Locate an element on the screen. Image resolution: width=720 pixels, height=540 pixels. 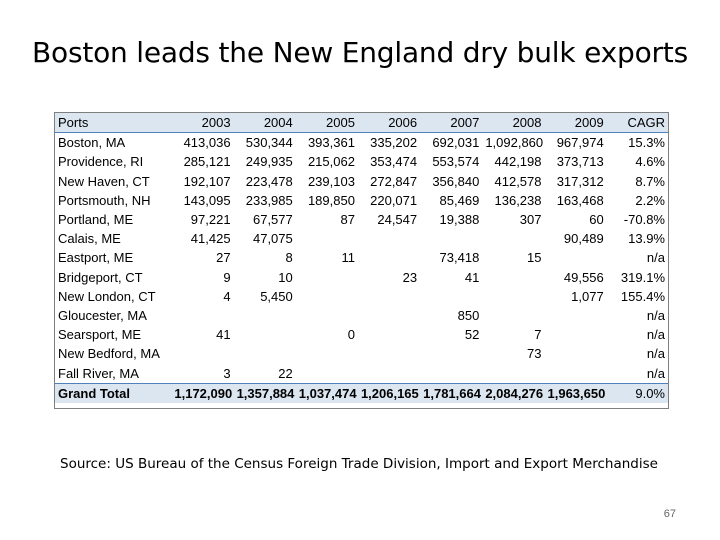
value-cell: 41,425 is located at coordinates (210, 239).